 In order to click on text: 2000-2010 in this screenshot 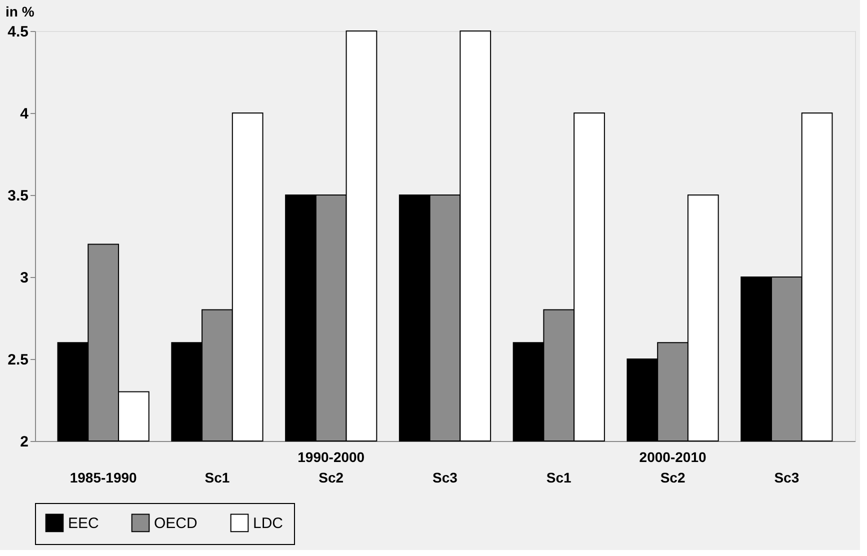, I will do `click(672, 457)`.